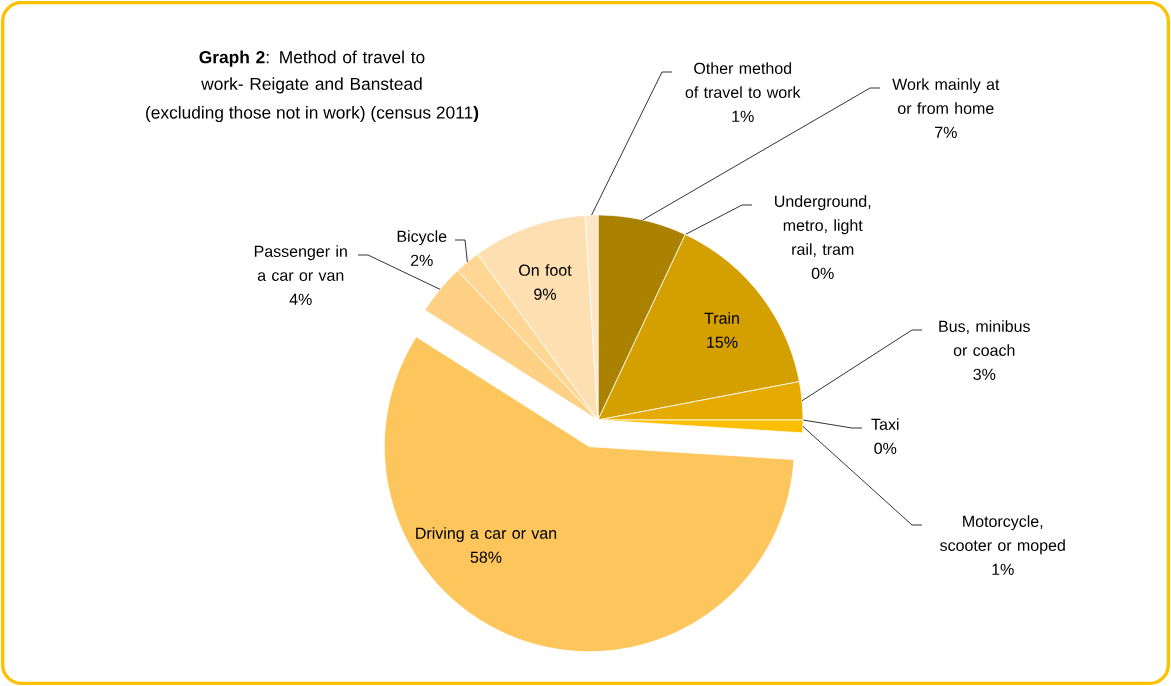 Image resolution: width=1171 pixels, height=686 pixels. What do you see at coordinates (946, 96) in the screenshot?
I see `slice-label: Work mainly at or from home` at bounding box center [946, 96].